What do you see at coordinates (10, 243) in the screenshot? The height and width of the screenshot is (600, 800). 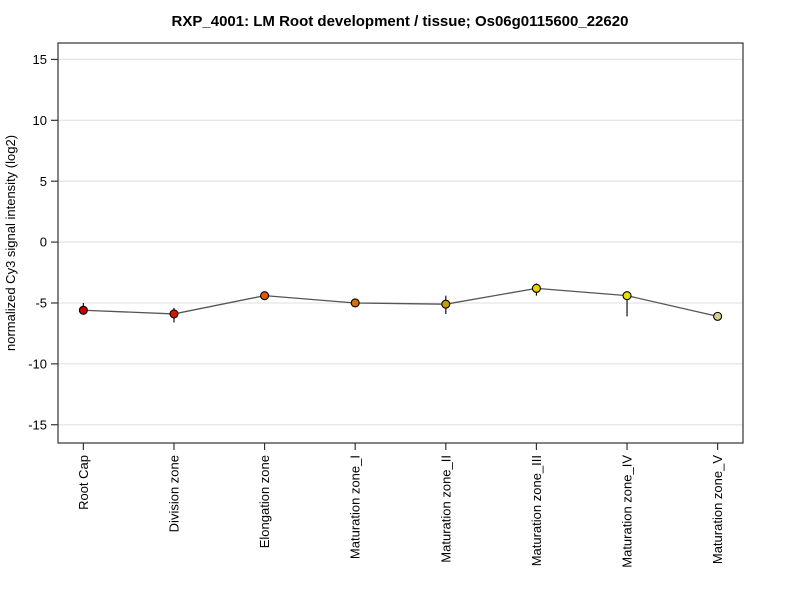 I see `y-axis-title: normalized Cy3 signal intensity (log2)` at bounding box center [10, 243].